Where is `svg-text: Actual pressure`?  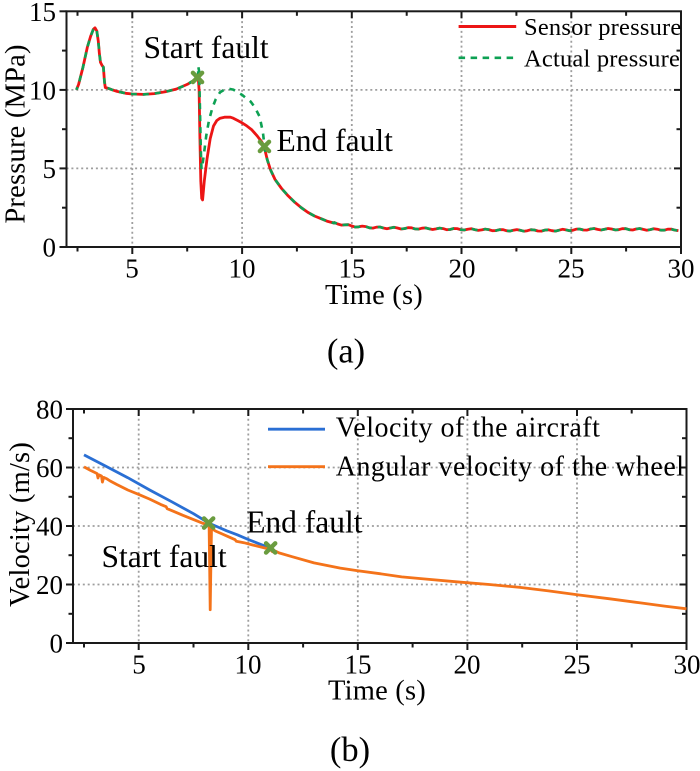
svg-text: Actual pressure is located at coordinates (602, 58).